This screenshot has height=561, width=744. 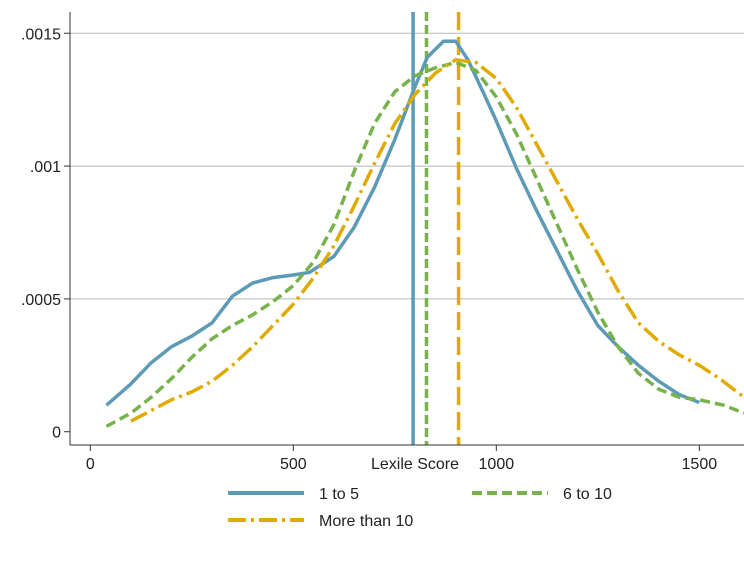 What do you see at coordinates (41, 300) in the screenshot?
I see `y-tick-label-1: .0005` at bounding box center [41, 300].